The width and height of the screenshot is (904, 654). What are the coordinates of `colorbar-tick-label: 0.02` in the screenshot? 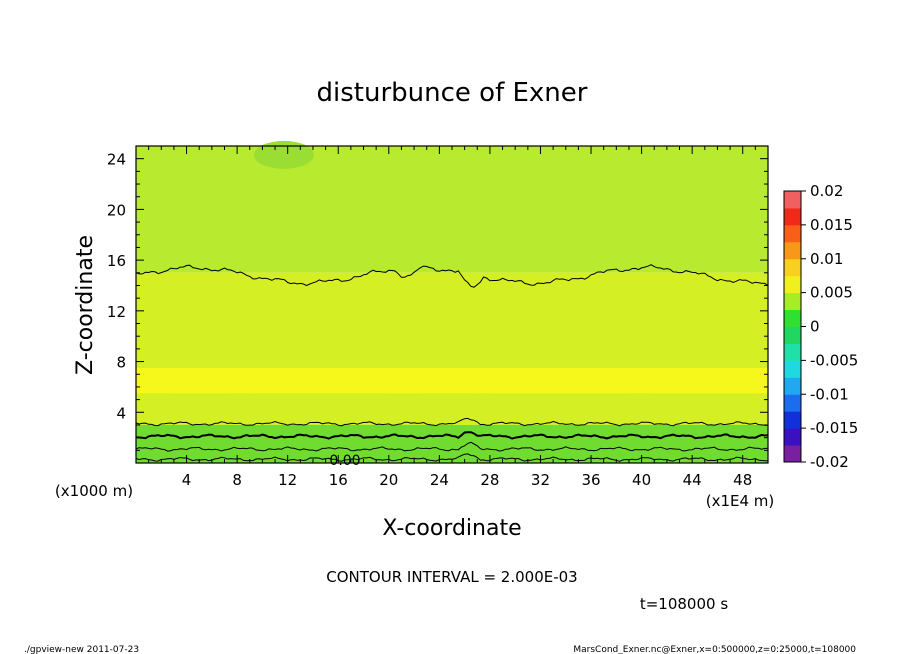 It's located at (826, 191).